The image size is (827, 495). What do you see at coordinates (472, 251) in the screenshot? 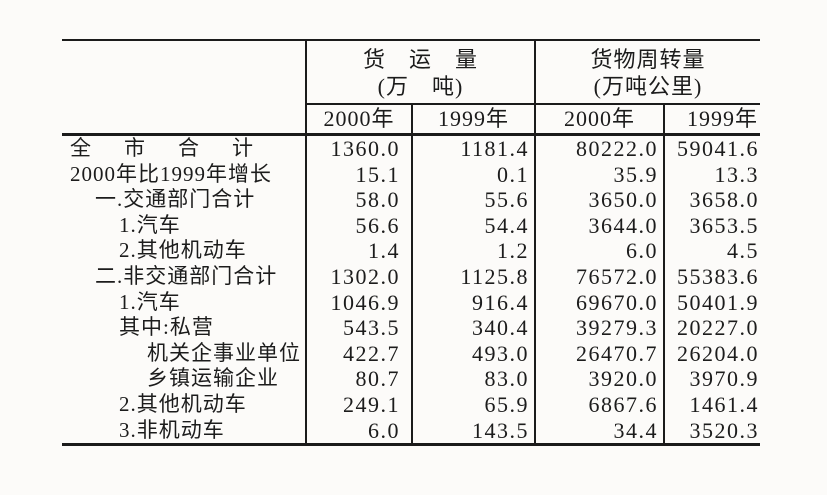
I see `value-cell: 1.2` at bounding box center [472, 251].